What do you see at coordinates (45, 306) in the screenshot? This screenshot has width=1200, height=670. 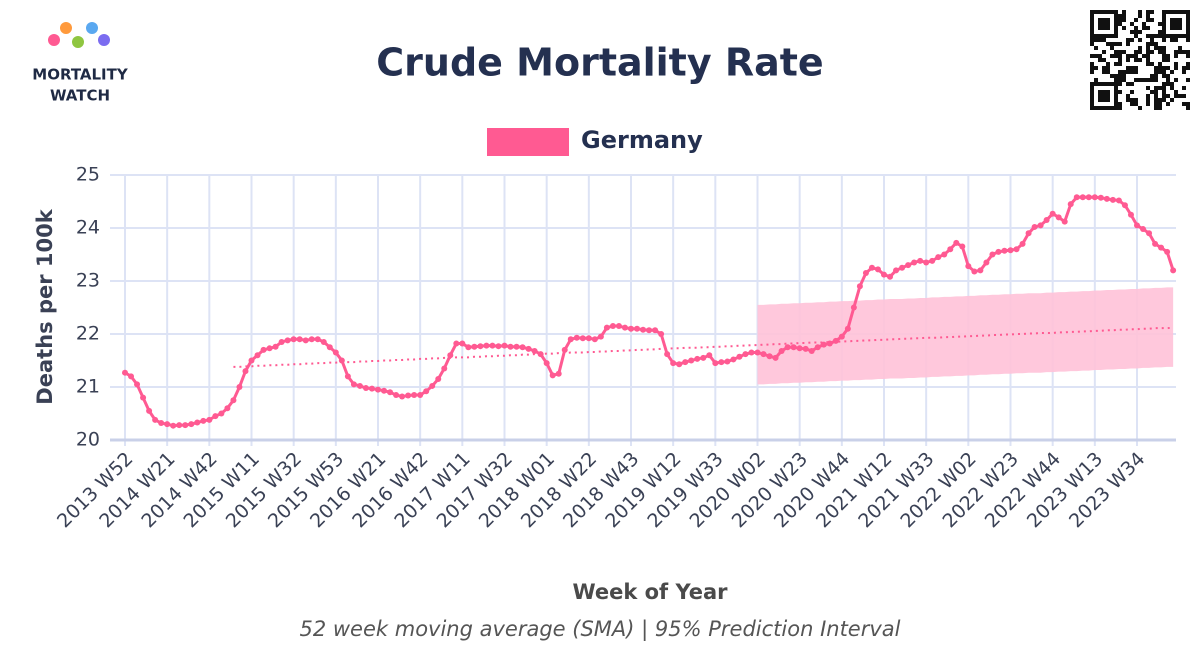 I see `y-axis-label: Deaths per 100k` at bounding box center [45, 306].